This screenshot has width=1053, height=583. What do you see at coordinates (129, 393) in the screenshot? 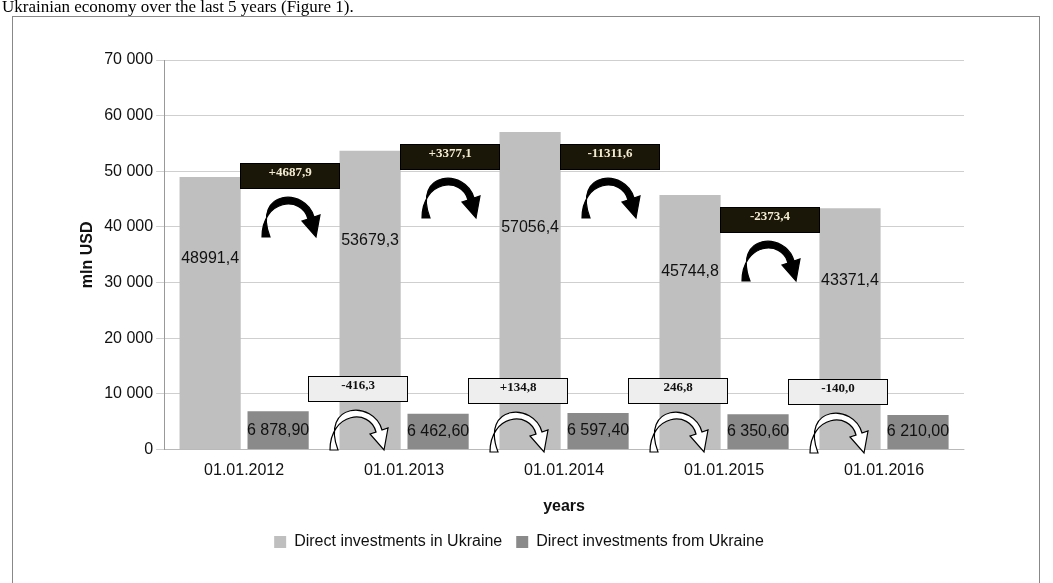
I see `y-tick-label: 10 000` at bounding box center [129, 393].